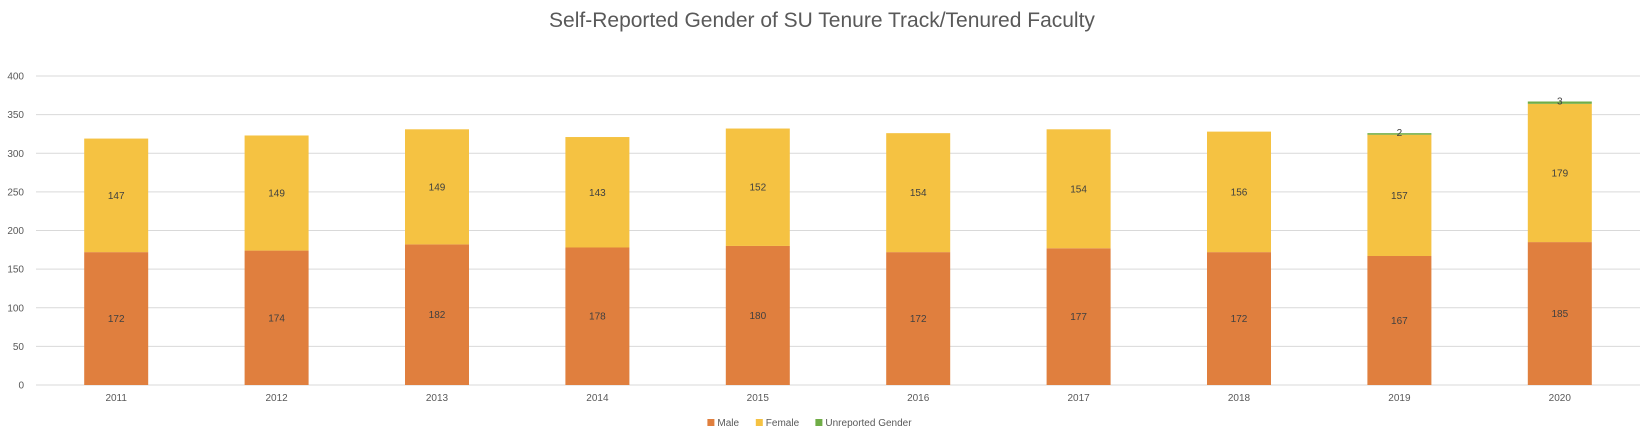 This screenshot has height=444, width=1644. I want to click on legend-label: Female, so click(783, 423).